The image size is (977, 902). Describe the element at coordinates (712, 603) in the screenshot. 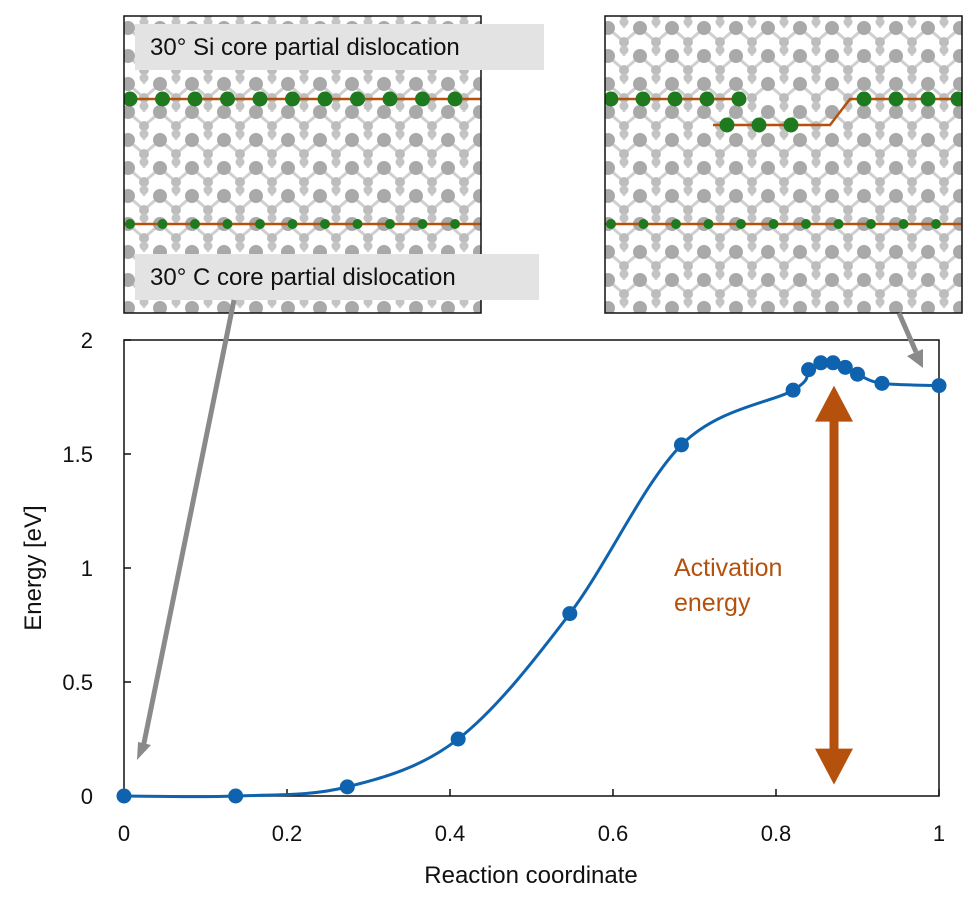

I see `activation-label-line2: energy` at that location.